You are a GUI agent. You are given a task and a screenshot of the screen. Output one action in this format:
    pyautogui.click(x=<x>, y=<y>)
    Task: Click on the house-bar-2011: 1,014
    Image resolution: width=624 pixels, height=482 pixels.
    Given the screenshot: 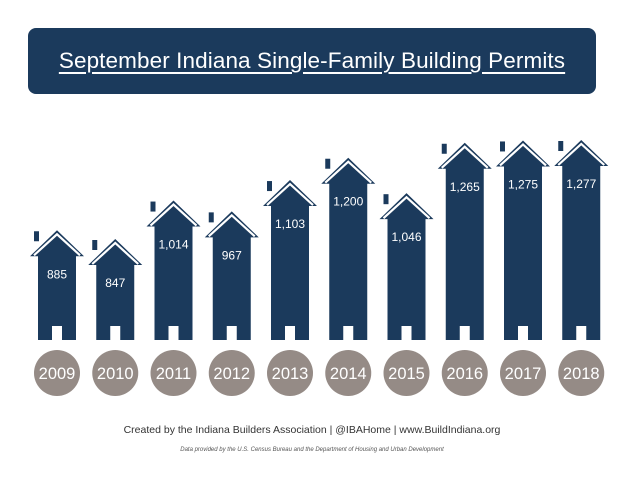 What is the action you would take?
    pyautogui.click(x=173, y=270)
    